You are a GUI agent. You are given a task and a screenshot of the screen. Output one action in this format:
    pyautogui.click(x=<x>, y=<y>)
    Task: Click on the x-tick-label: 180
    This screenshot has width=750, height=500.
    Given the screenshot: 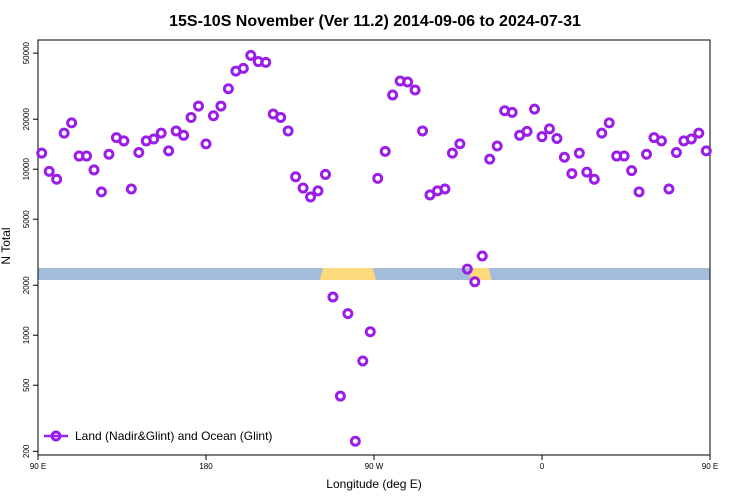 What is the action you would take?
    pyautogui.click(x=206, y=466)
    